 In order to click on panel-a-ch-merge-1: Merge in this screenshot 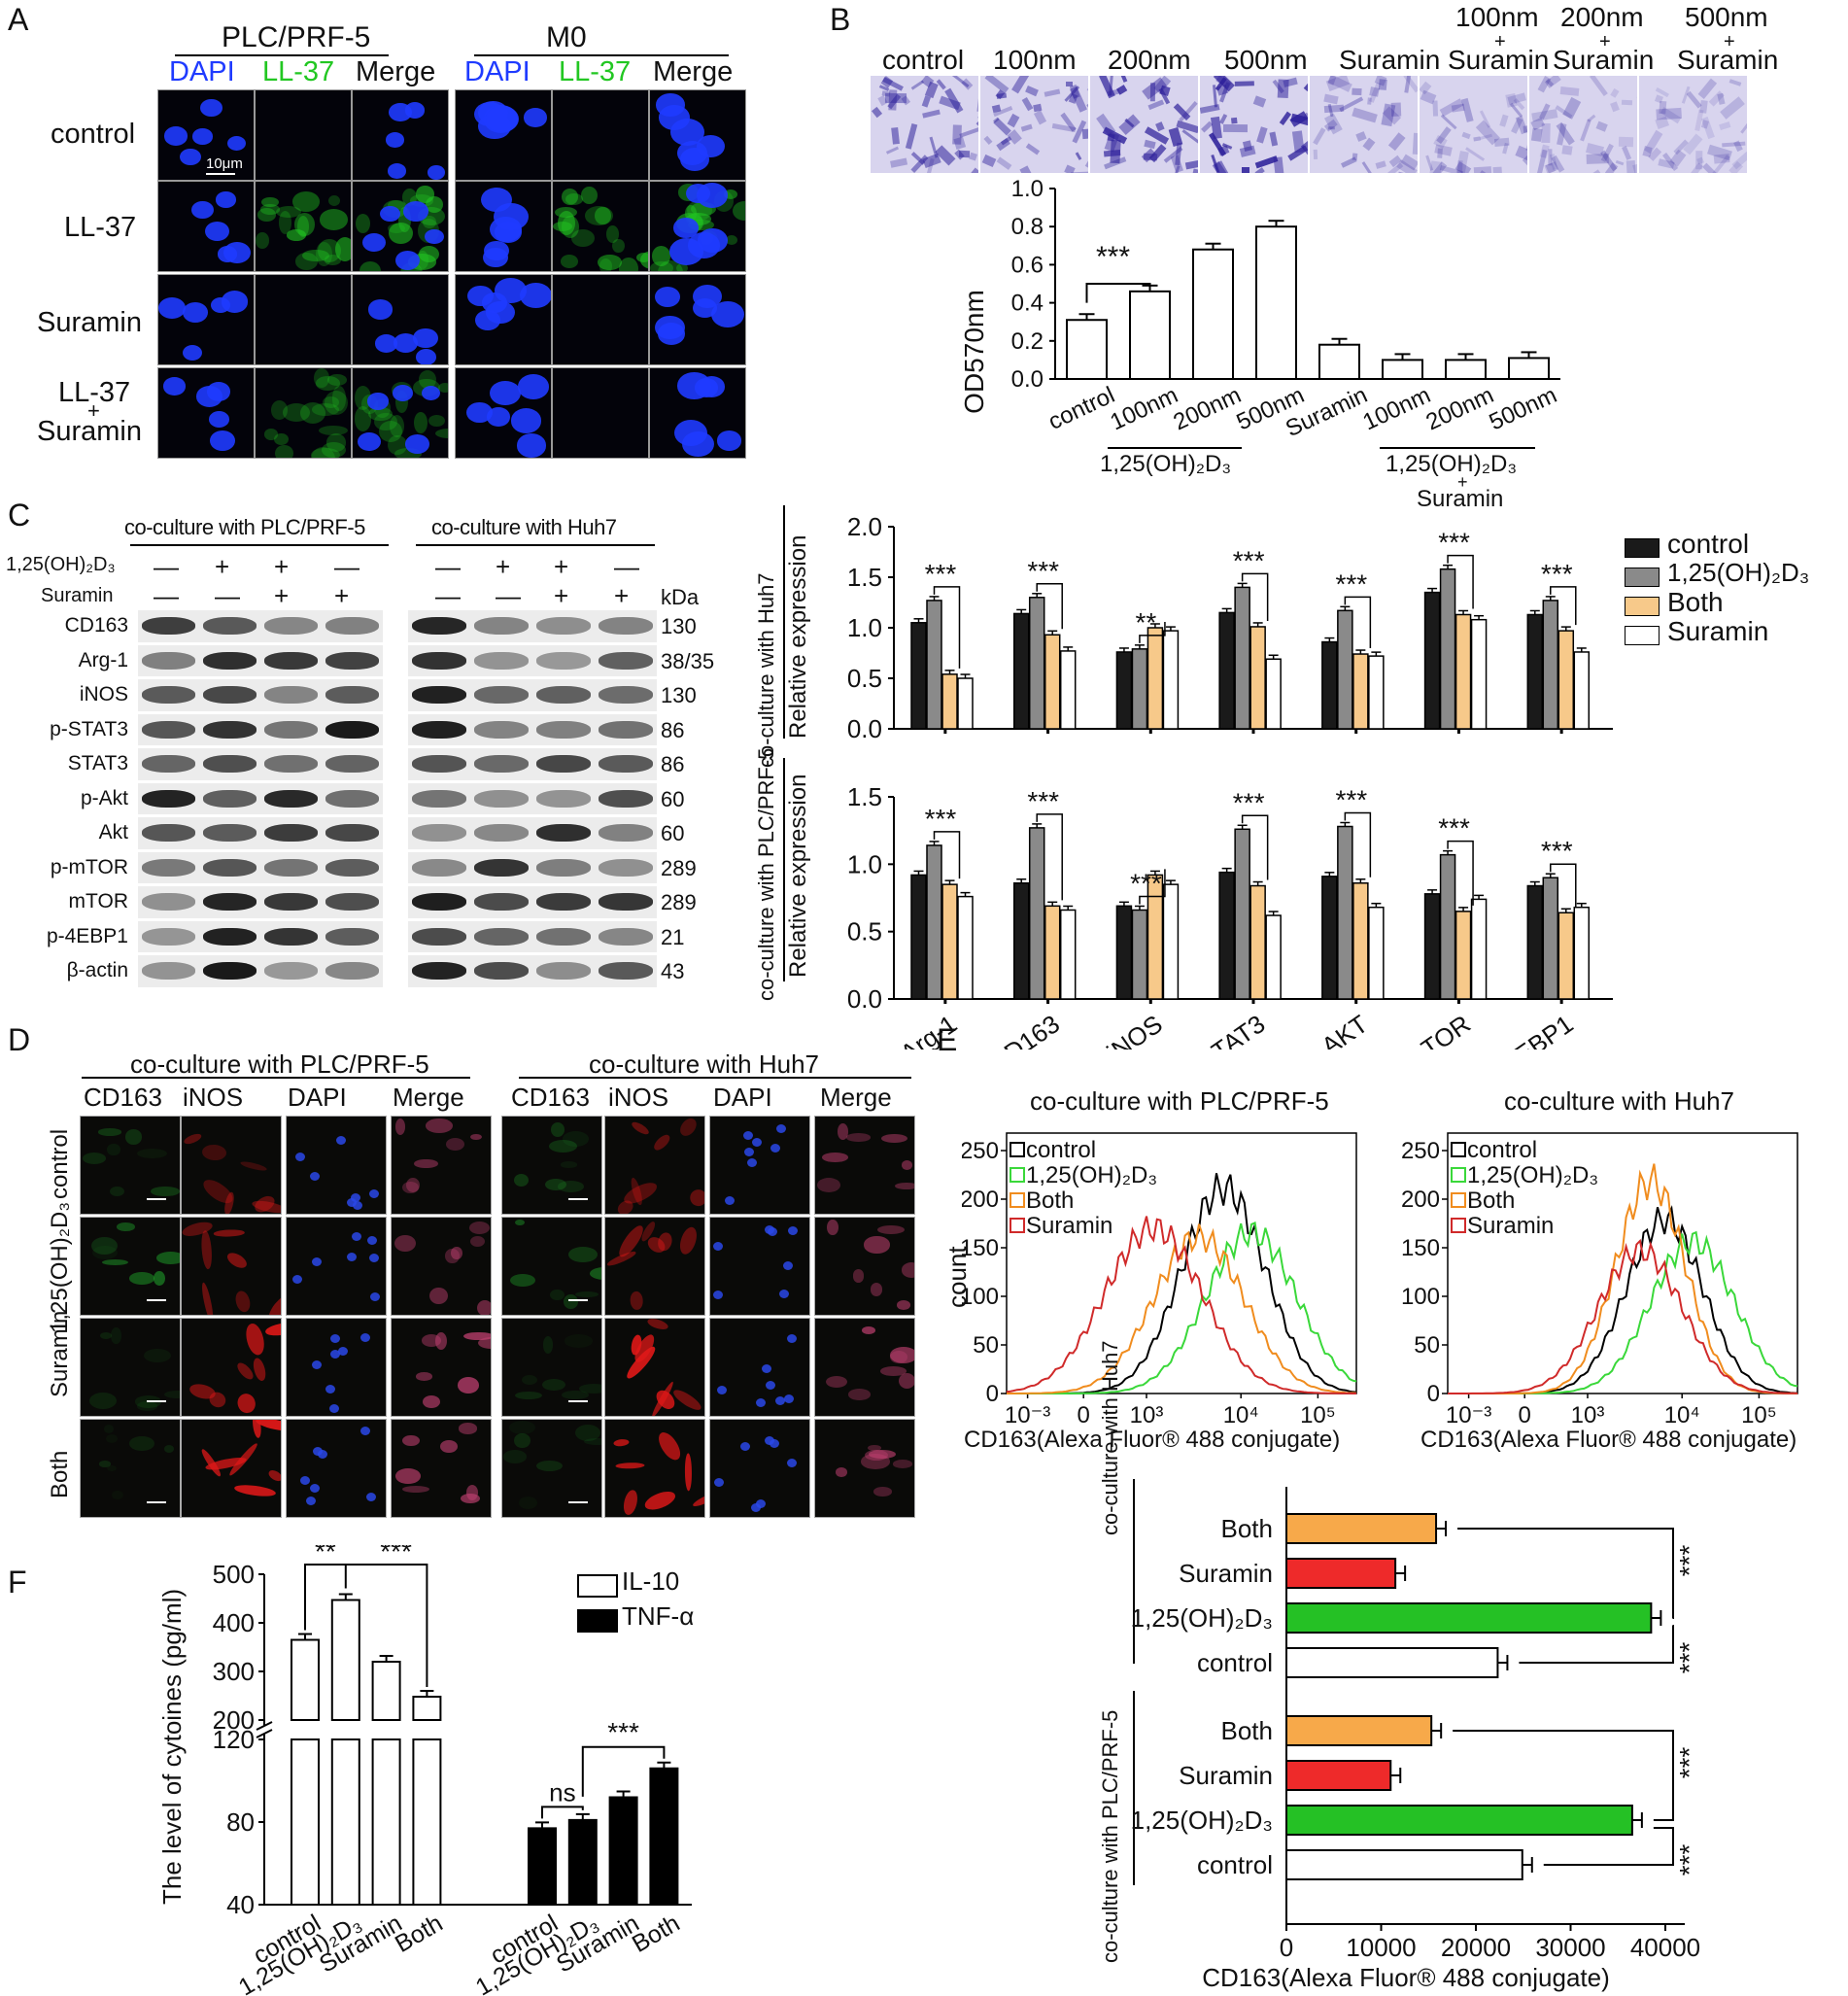, I will do `click(396, 72)`.